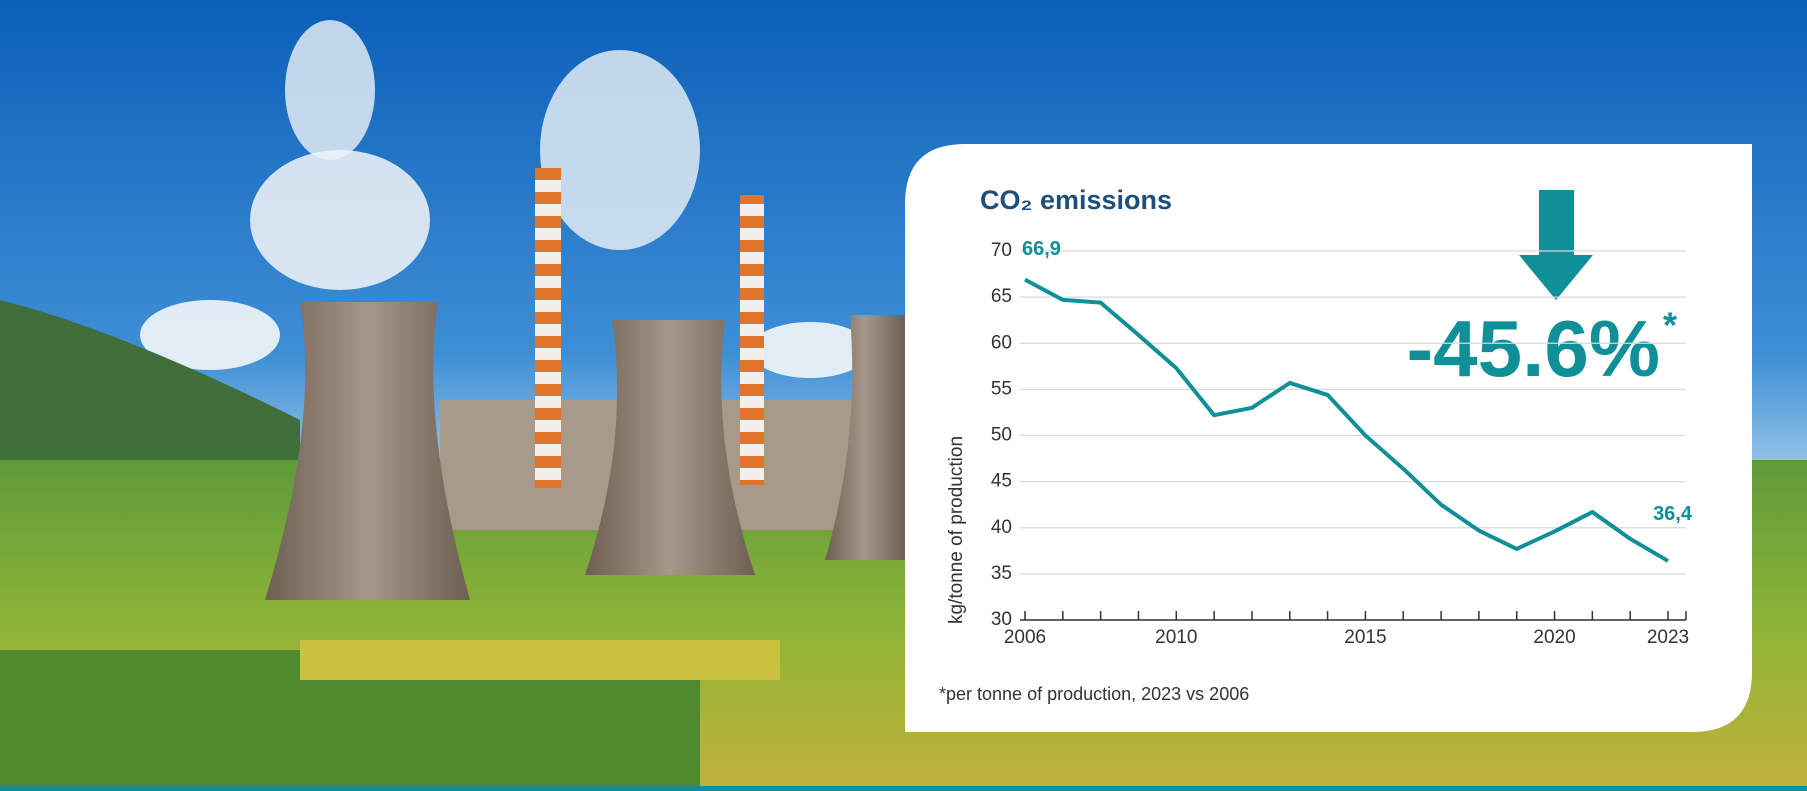 The width and height of the screenshot is (1807, 791). Describe the element at coordinates (1347, 420) in the screenshot. I see `data-line` at that location.